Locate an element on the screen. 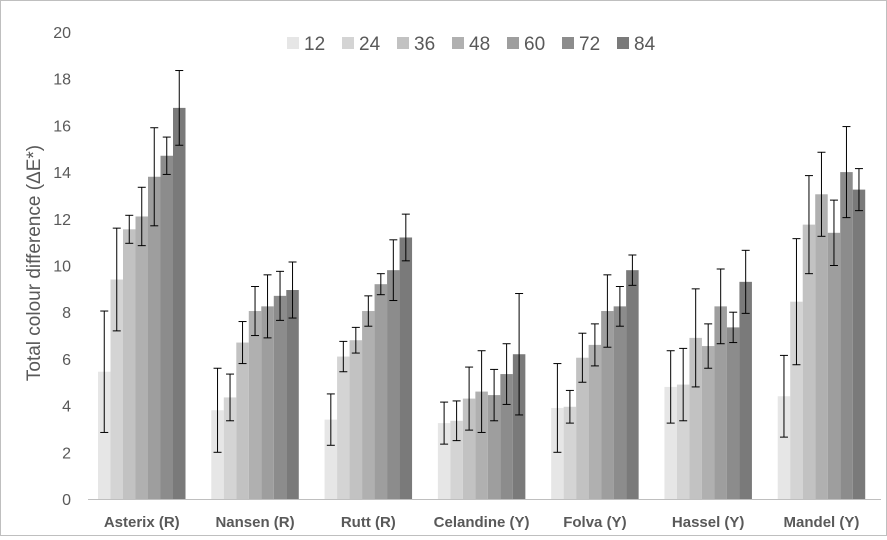 Image resolution: width=887 pixels, height=540 pixels. legend-label-84: 84 is located at coordinates (645, 44).